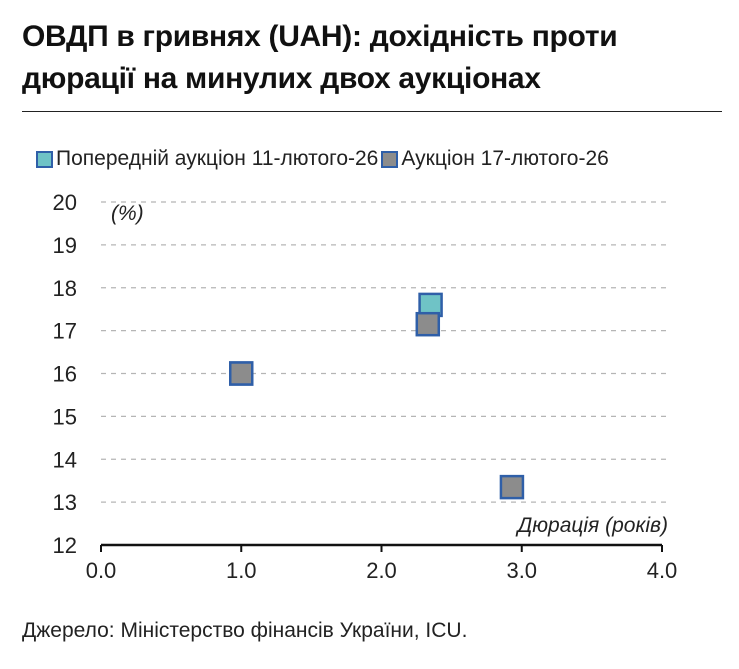  What do you see at coordinates (372, 111) in the screenshot?
I see `title-divider` at bounding box center [372, 111].